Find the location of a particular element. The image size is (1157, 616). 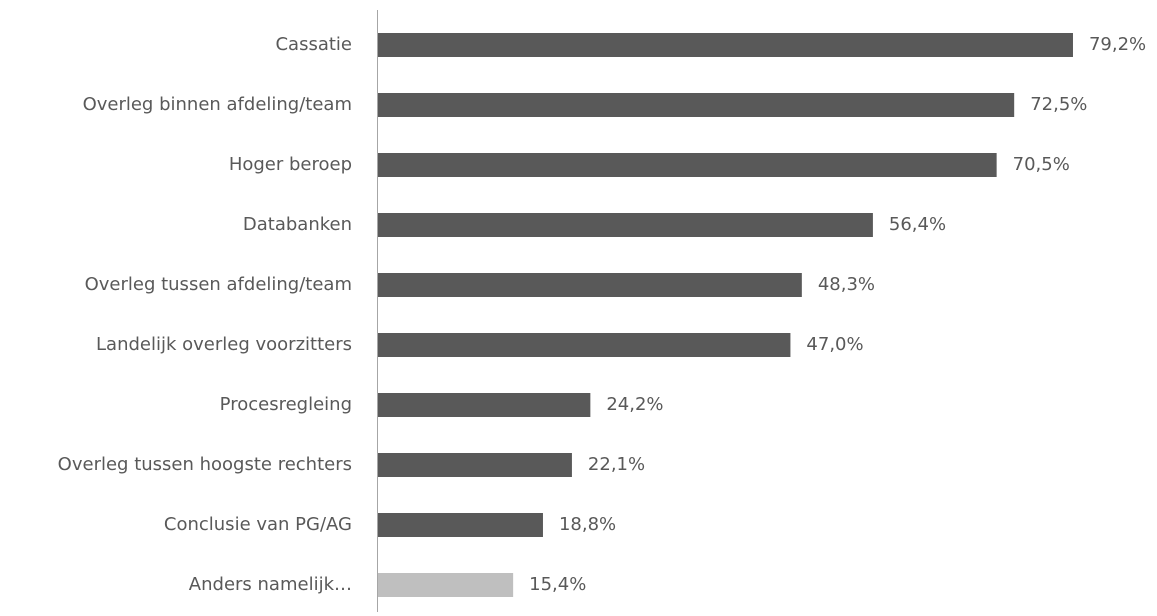

value-label: 79,2% is located at coordinates (1117, 44).